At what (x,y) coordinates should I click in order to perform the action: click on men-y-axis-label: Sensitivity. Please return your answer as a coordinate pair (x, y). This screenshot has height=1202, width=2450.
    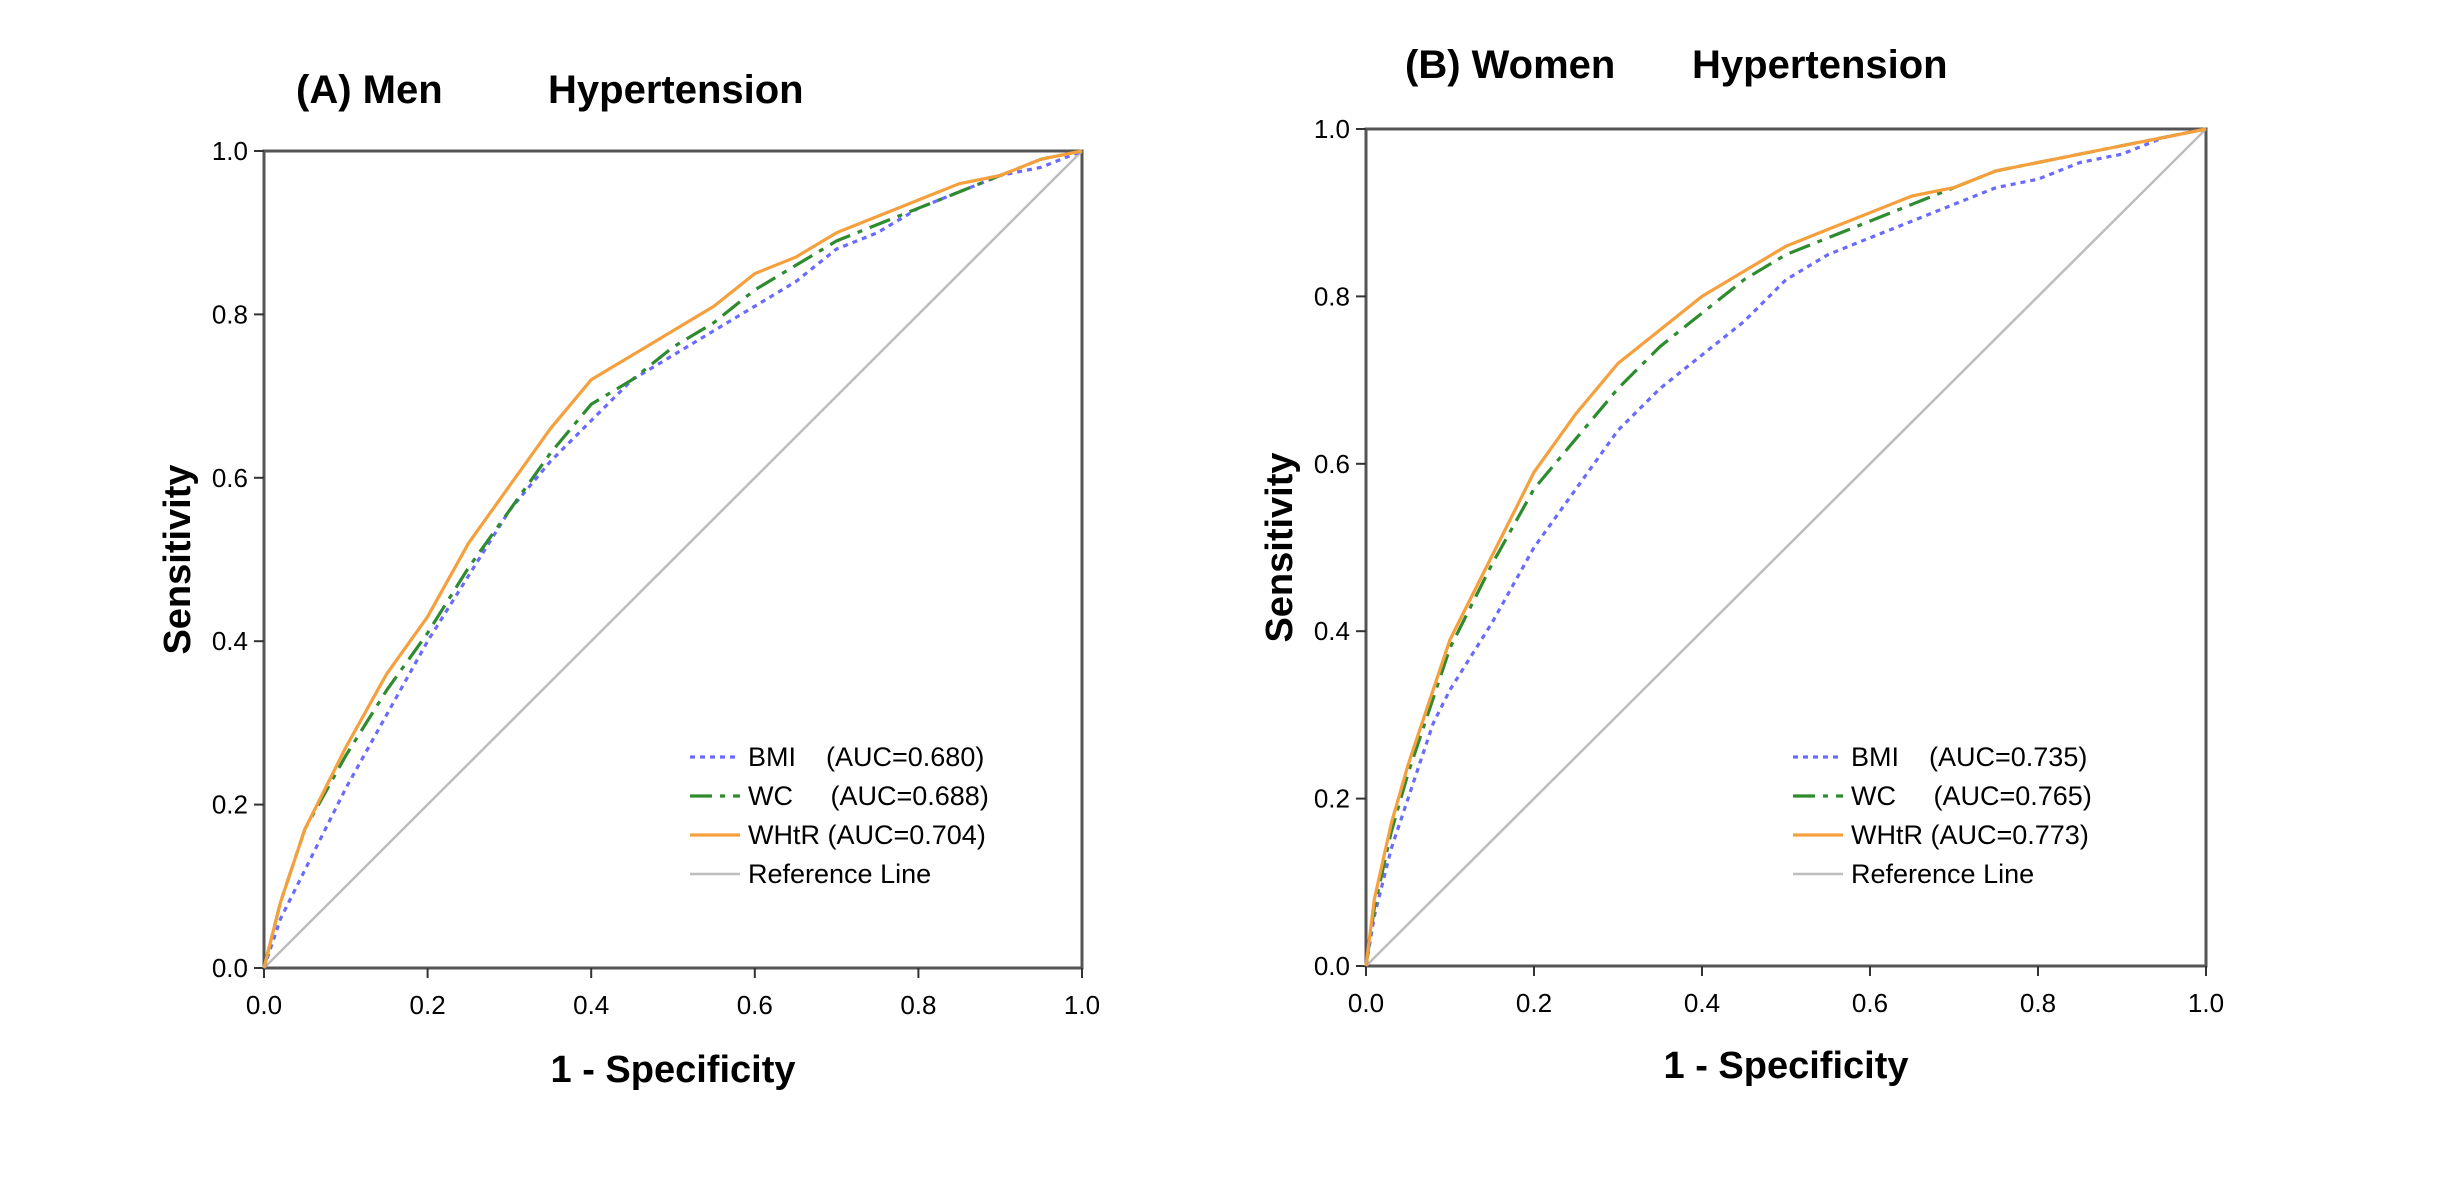
    Looking at the image, I should click on (178, 559).